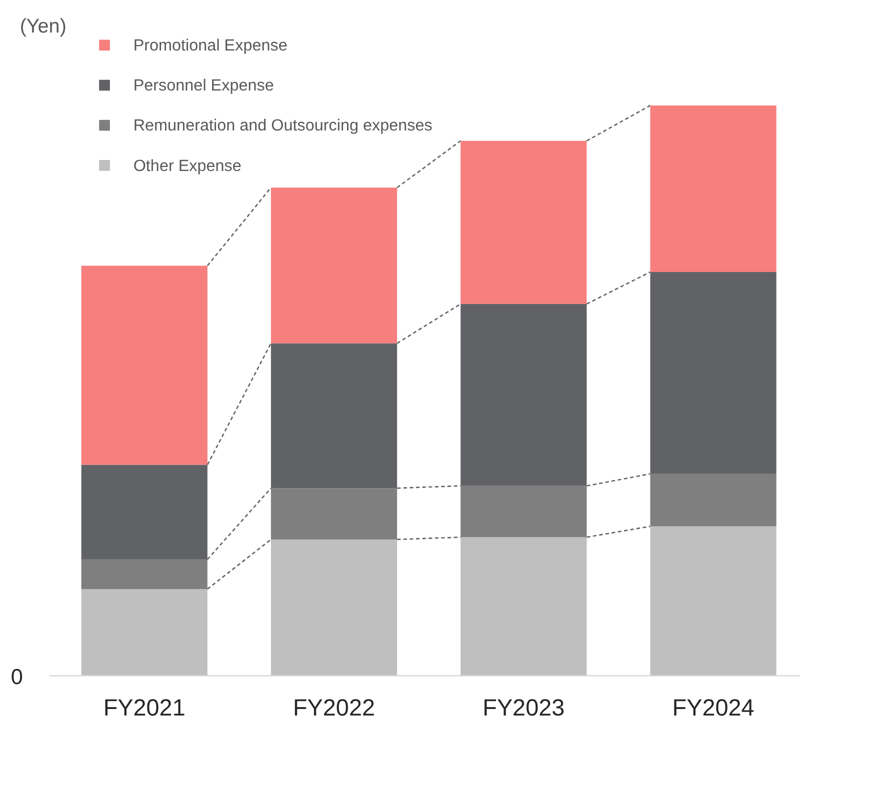 The image size is (874, 797). What do you see at coordinates (16, 676) in the screenshot?
I see `text: 0` at bounding box center [16, 676].